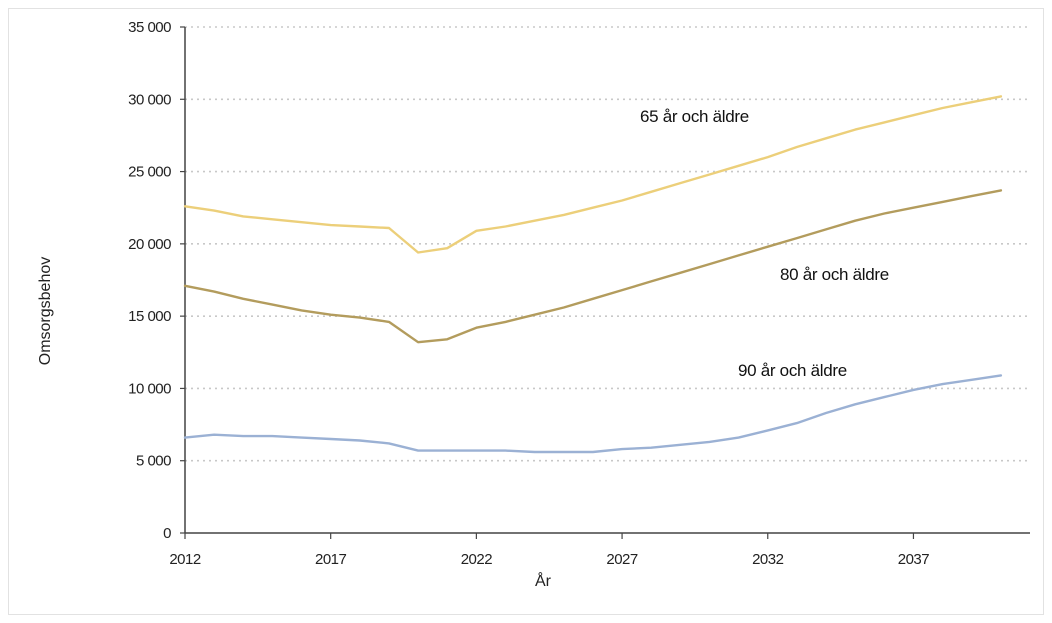 This screenshot has width=1052, height=623. What do you see at coordinates (792, 370) in the screenshot?
I see `series-label: 90 år och äldre` at bounding box center [792, 370].